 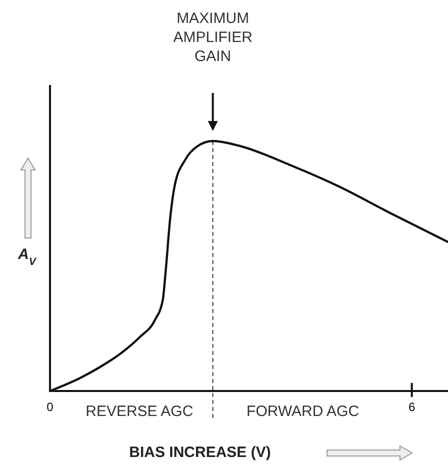 I want to click on x-tick-label: 6, so click(x=412, y=407).